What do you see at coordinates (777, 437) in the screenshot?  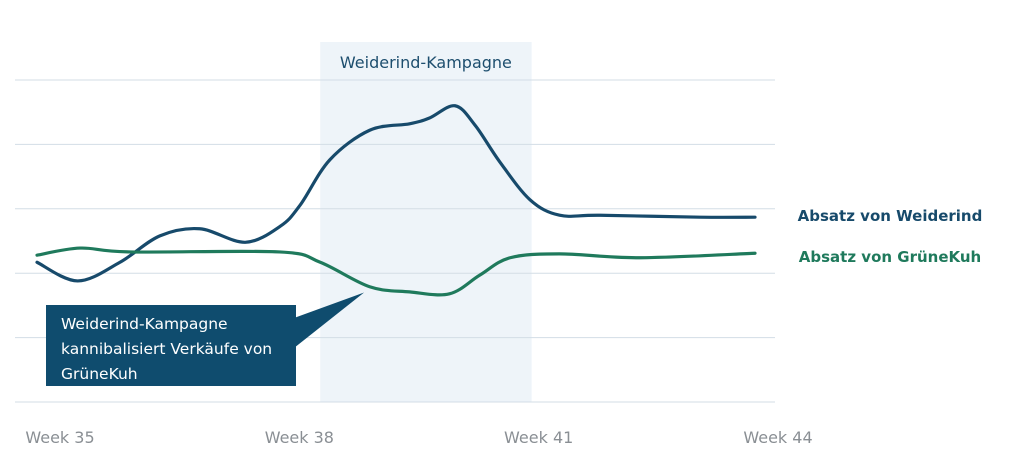 I see `x-tick-label: Week 44` at bounding box center [777, 437].